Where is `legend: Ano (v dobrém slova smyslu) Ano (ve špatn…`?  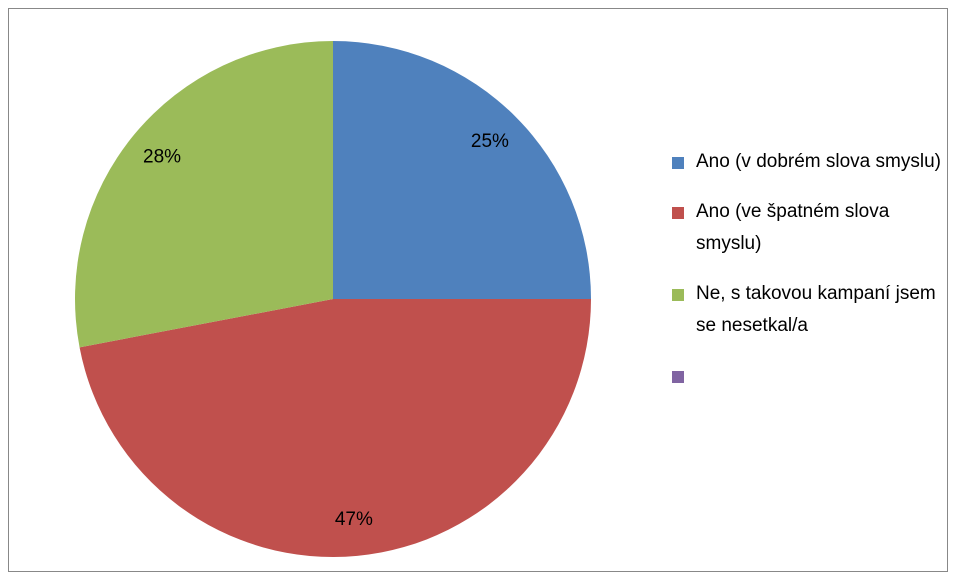 legend: Ano (v dobrém slova smyslu) Ano (ve špatn… is located at coordinates (807, 278).